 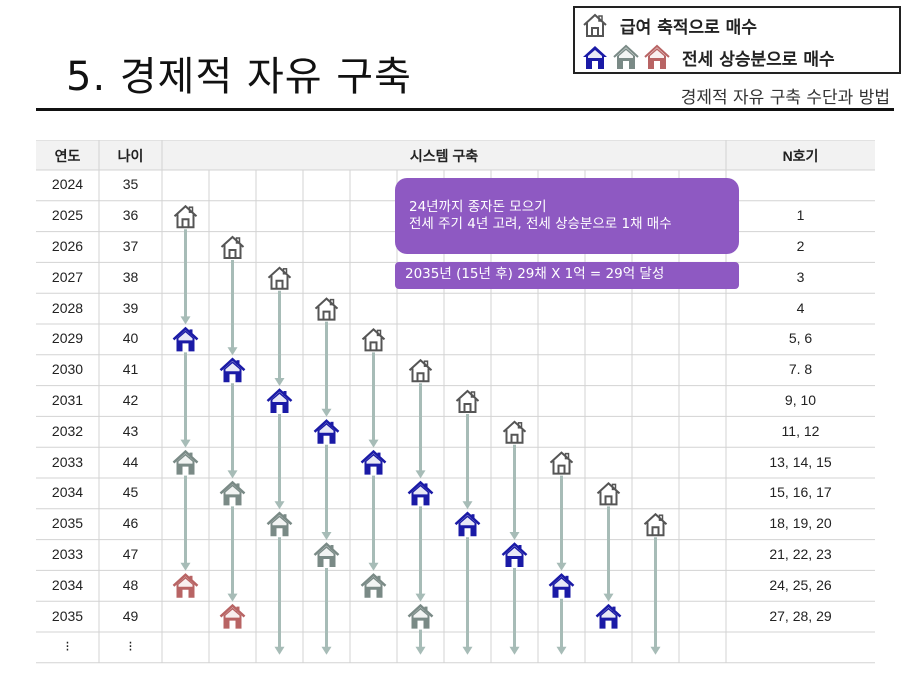 What do you see at coordinates (130, 369) in the screenshot?
I see `age-cell: 41` at bounding box center [130, 369].